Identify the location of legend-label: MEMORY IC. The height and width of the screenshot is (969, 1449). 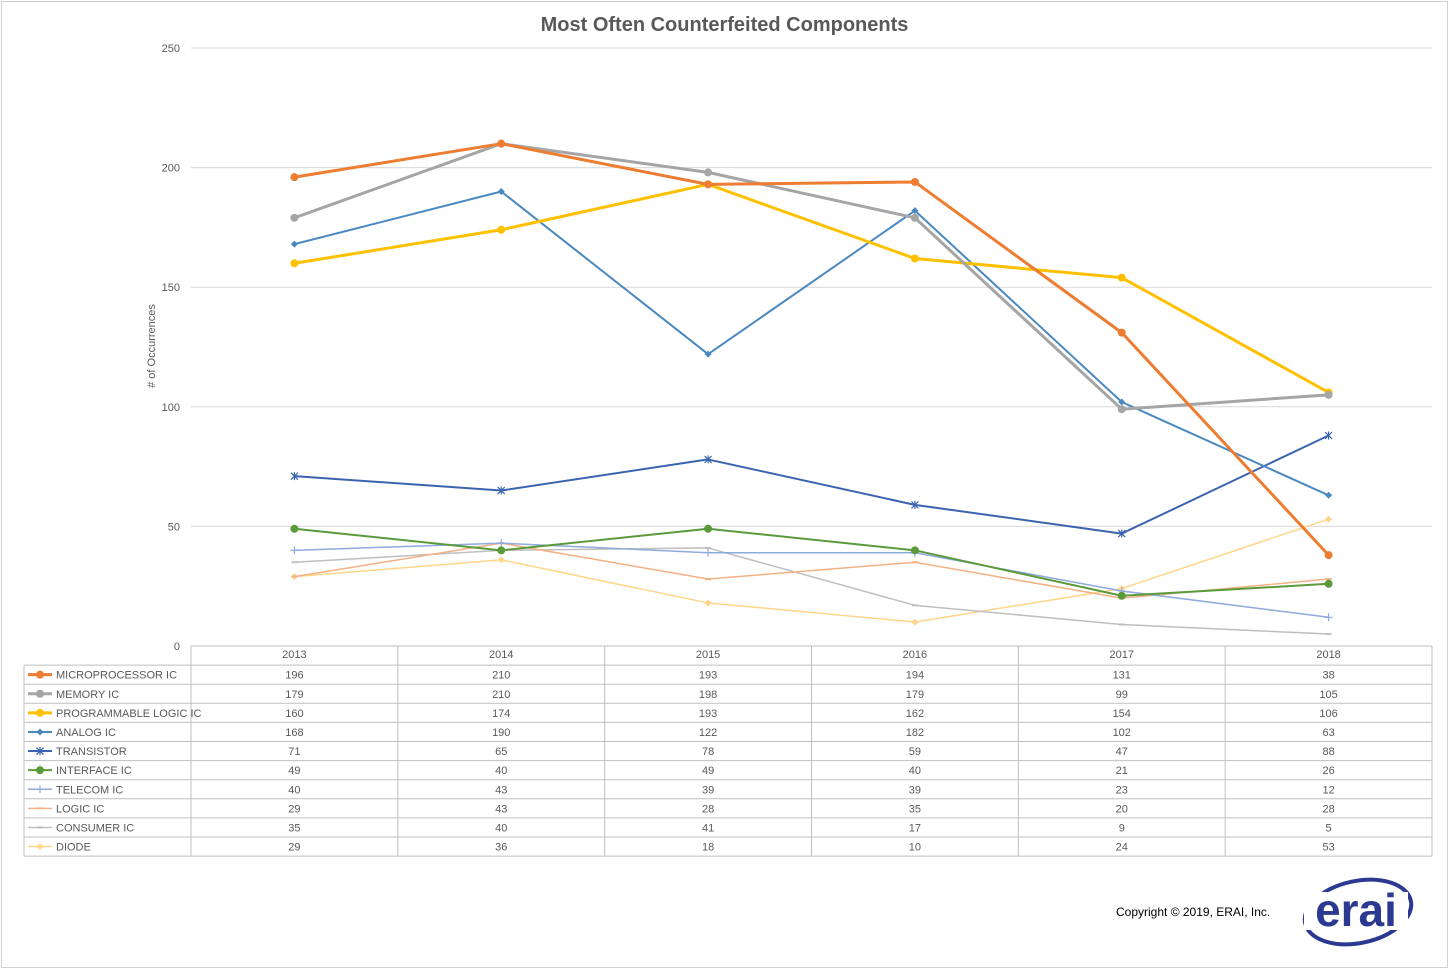
(87, 695).